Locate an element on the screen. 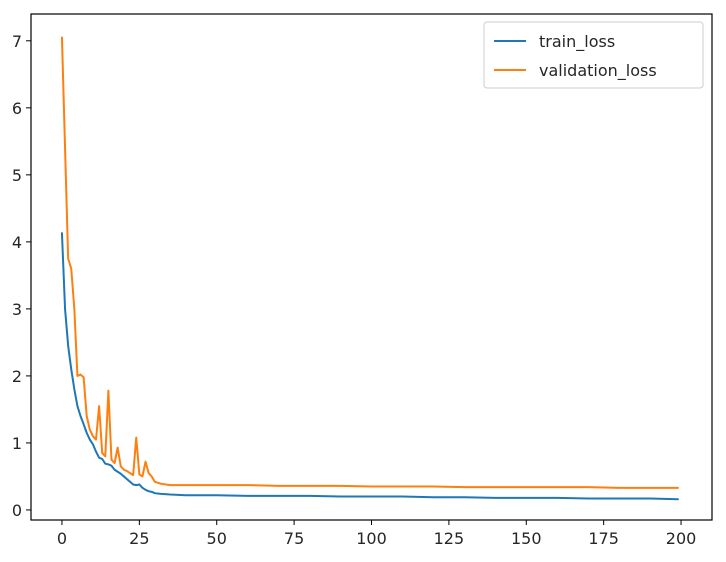 This screenshot has height=562, width=726. y-tick-label: 4 is located at coordinates (17, 242).